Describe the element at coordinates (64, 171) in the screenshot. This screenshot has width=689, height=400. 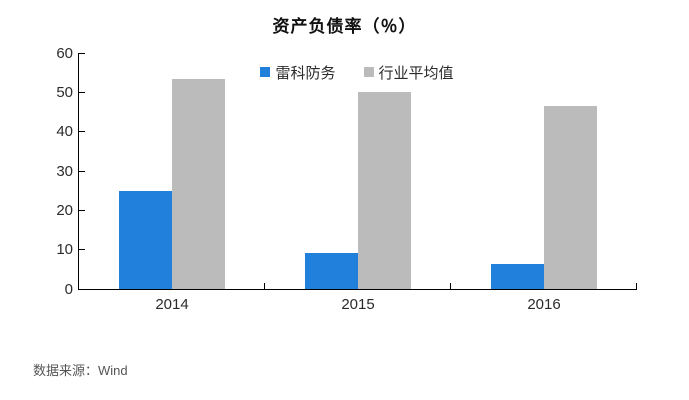
I see `y-tick-label: 30` at that location.